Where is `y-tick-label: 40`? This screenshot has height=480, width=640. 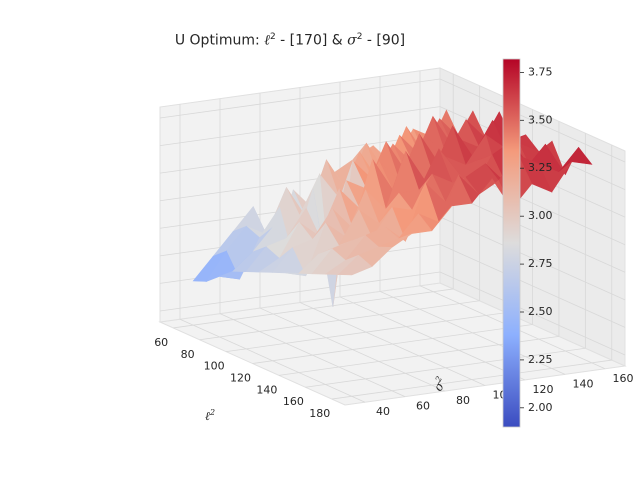
y-tick-label: 40 is located at coordinates (383, 411).